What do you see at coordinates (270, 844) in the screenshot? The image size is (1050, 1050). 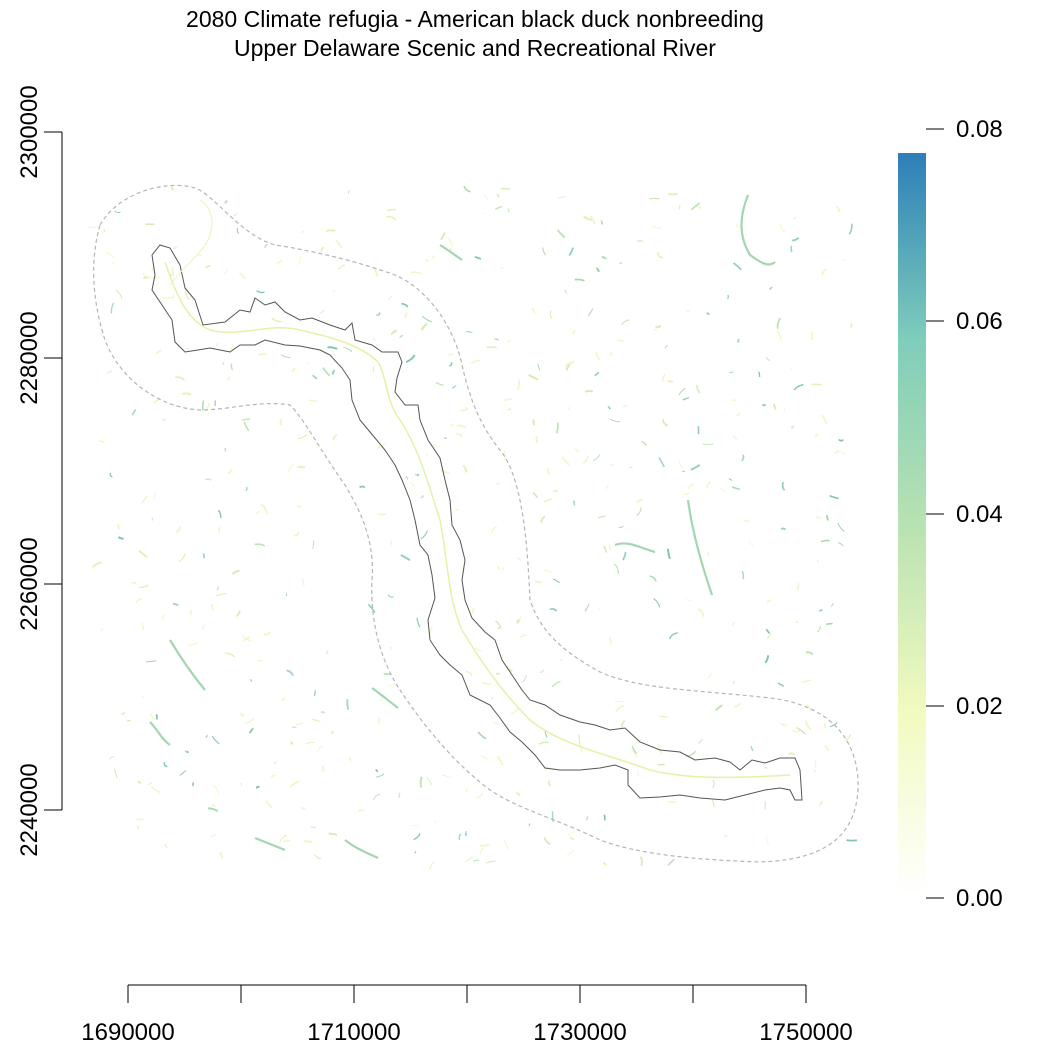 I see `wetland-feature` at bounding box center [270, 844].